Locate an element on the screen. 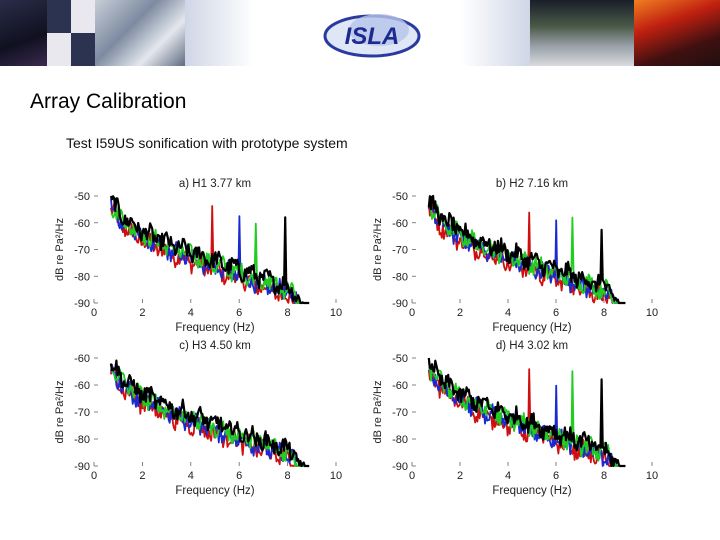 The width and height of the screenshot is (720, 540). logo-text: ISLA is located at coordinates (372, 36).